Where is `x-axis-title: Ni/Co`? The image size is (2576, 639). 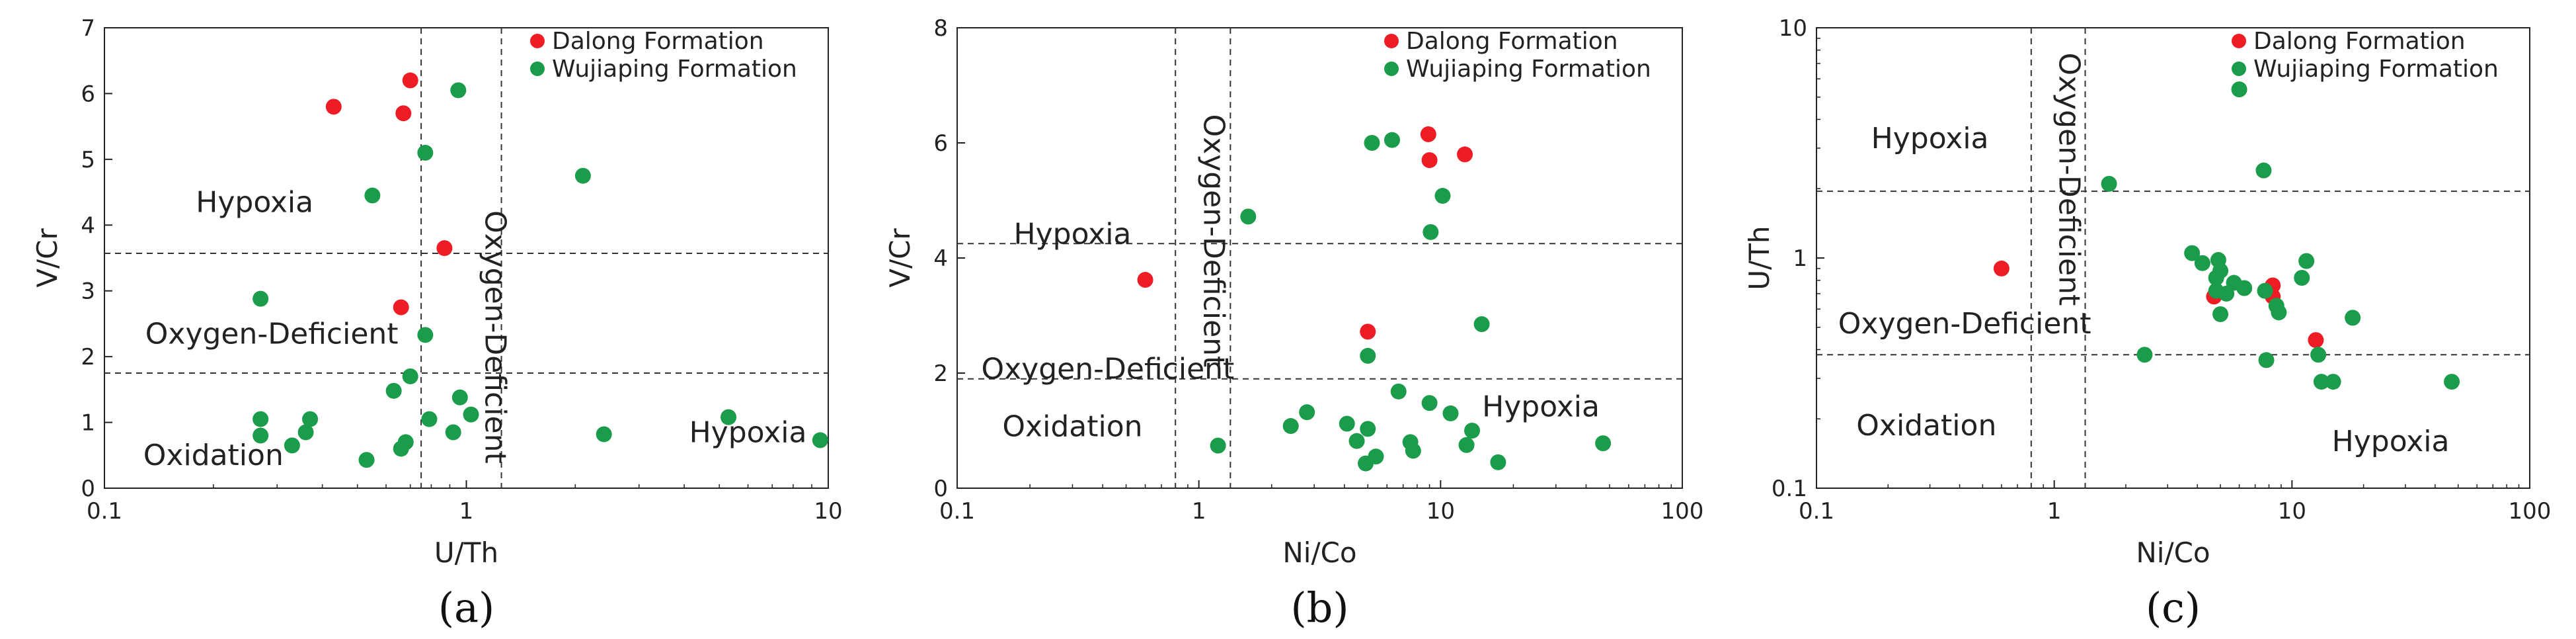 x-axis-title: Ni/Co is located at coordinates (1319, 552).